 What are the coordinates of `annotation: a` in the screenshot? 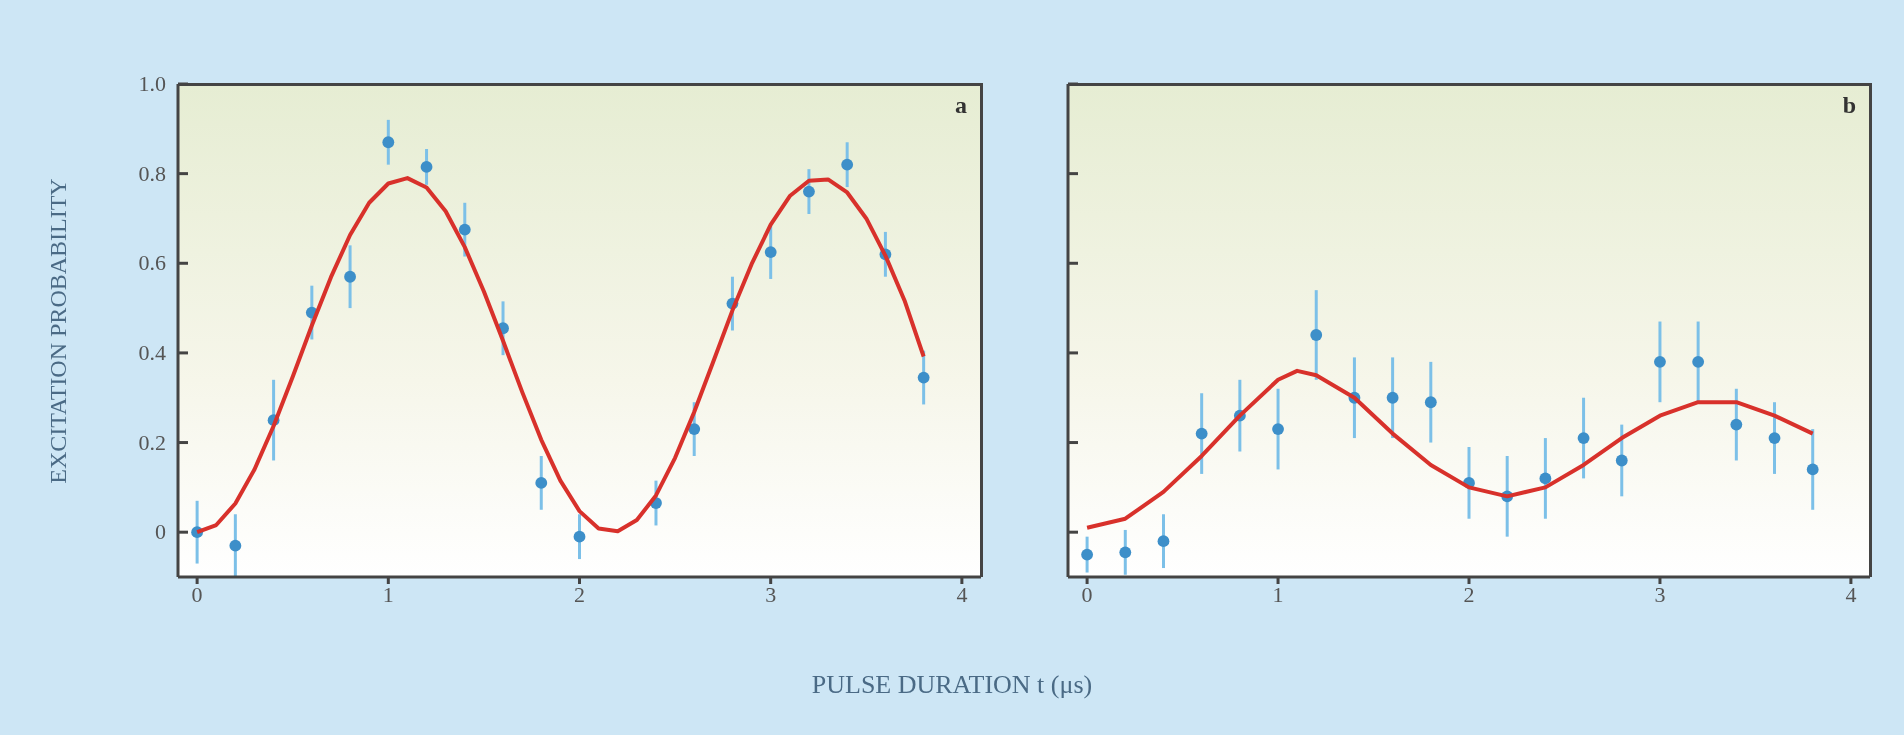 It's located at (960, 105).